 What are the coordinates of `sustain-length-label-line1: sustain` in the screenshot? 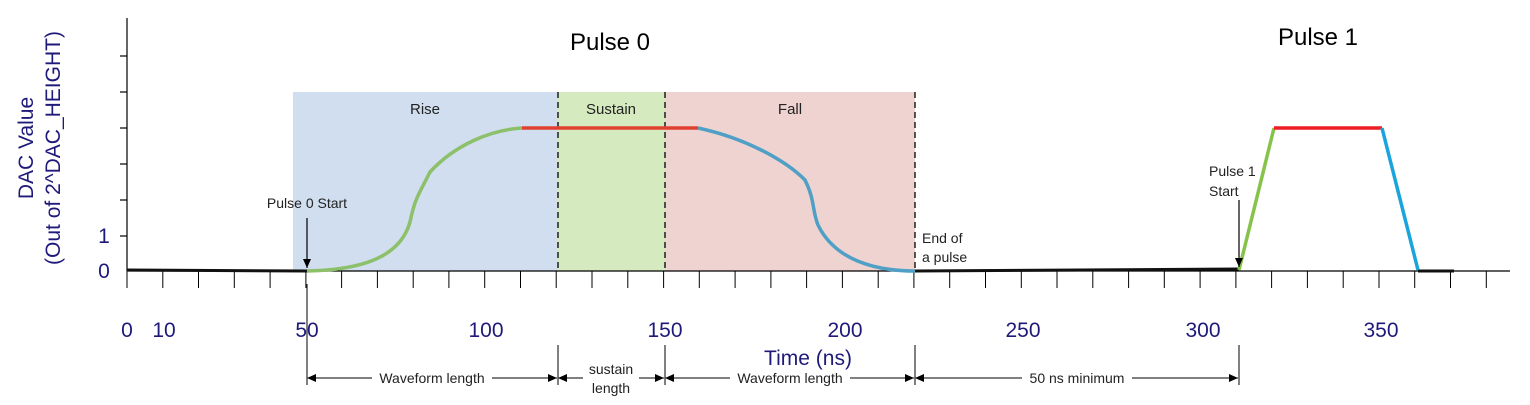 It's located at (611, 369).